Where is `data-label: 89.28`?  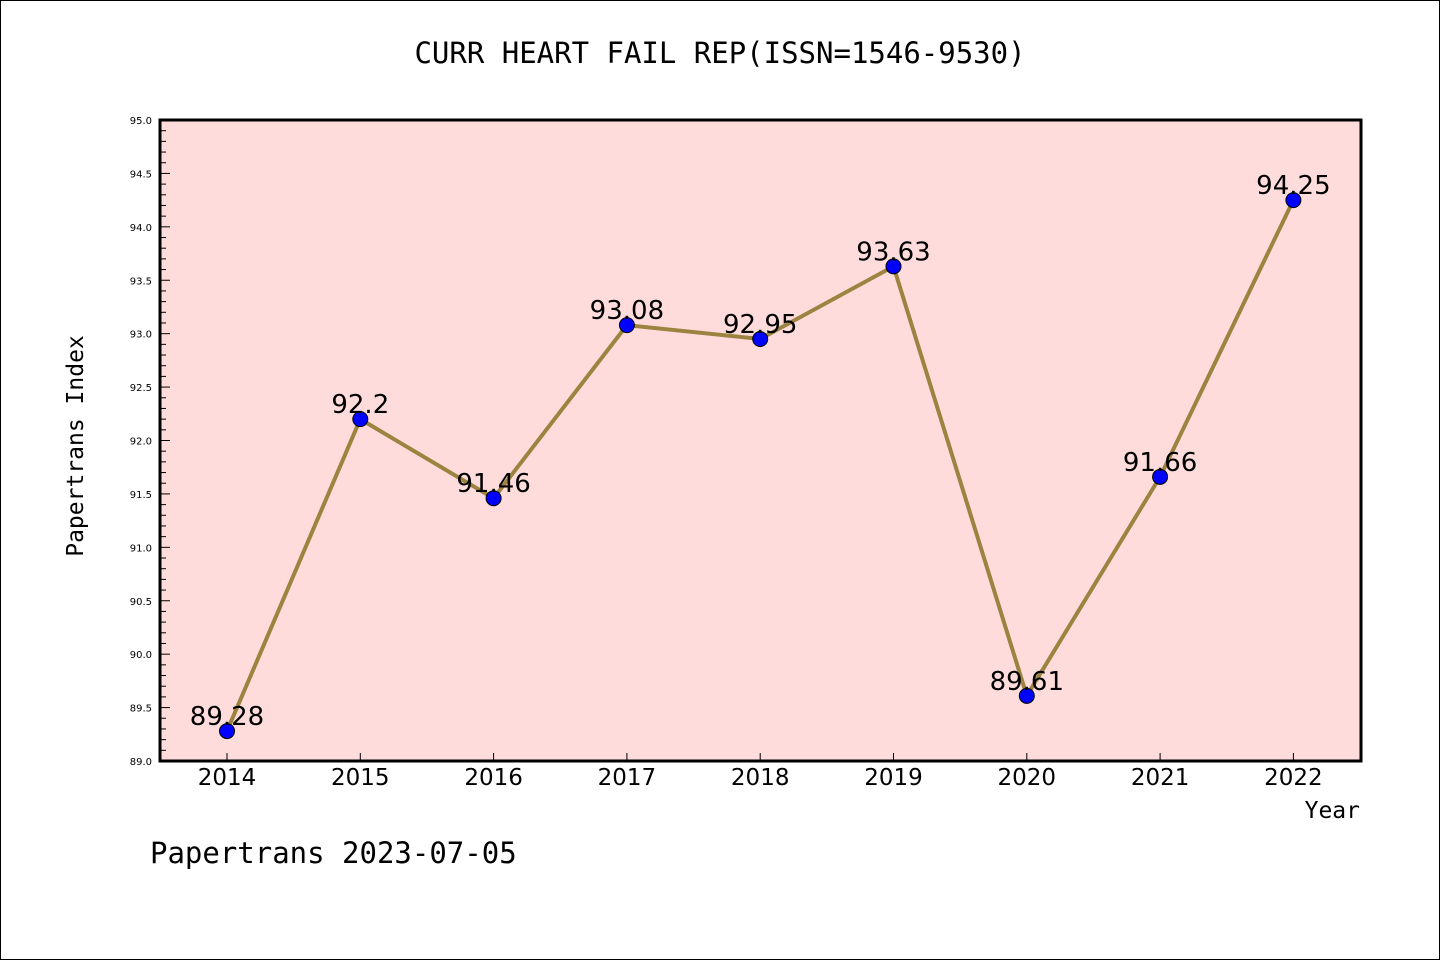
data-label: 89.28 is located at coordinates (227, 717).